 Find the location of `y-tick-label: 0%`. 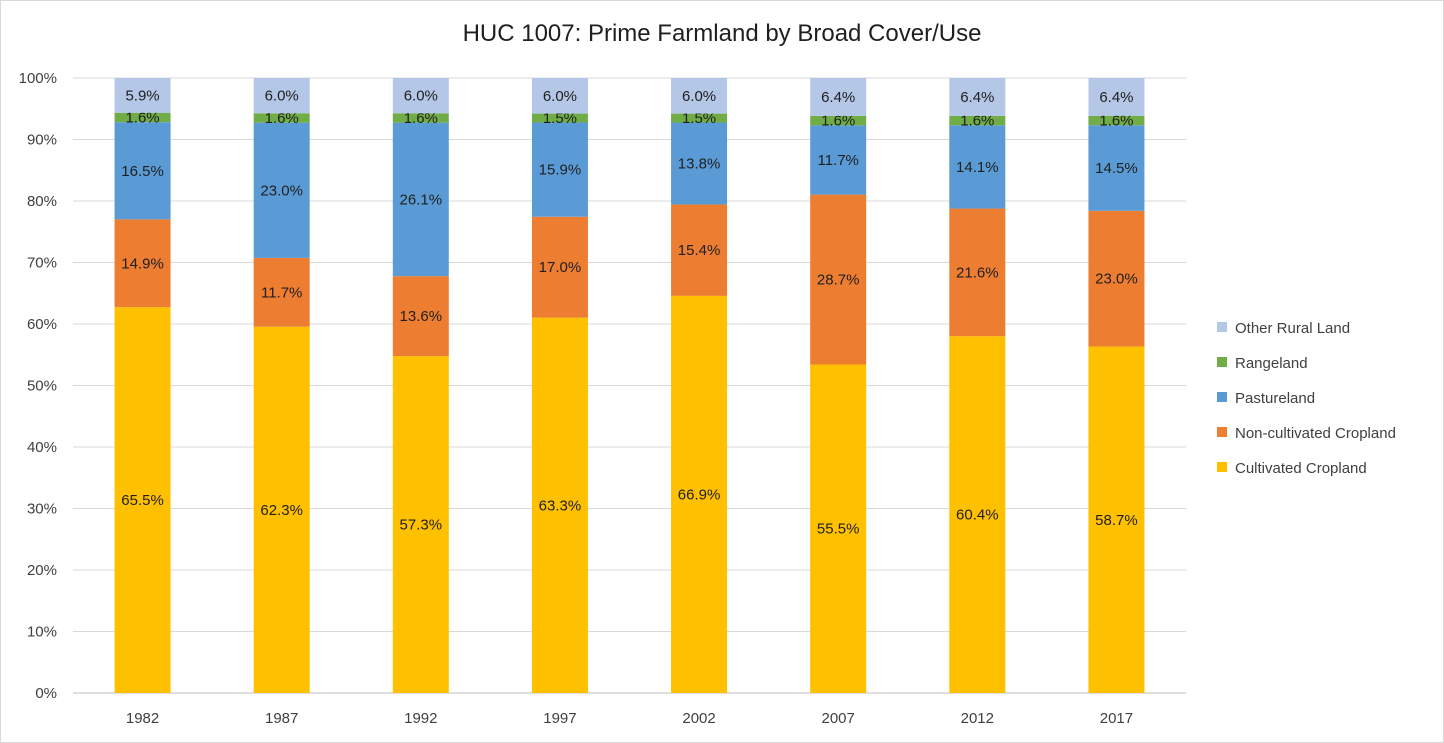

y-tick-label: 0% is located at coordinates (46, 693).